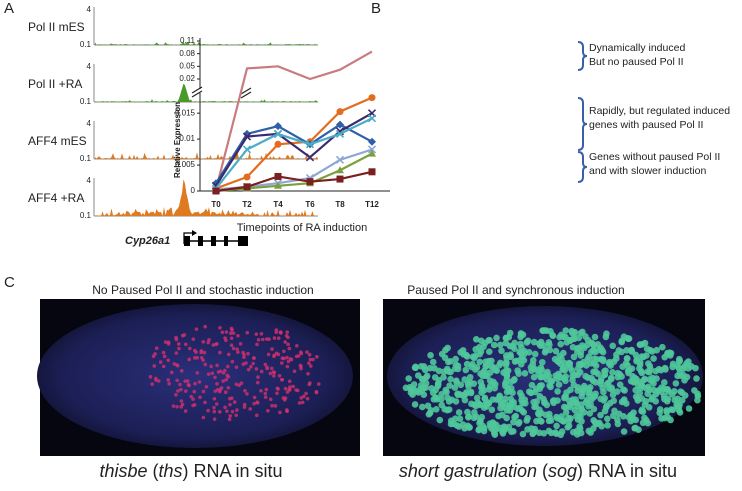 This screenshot has height=491, width=742. I want to click on image-title: Paused Pol II and synchronous induction, so click(515, 290).